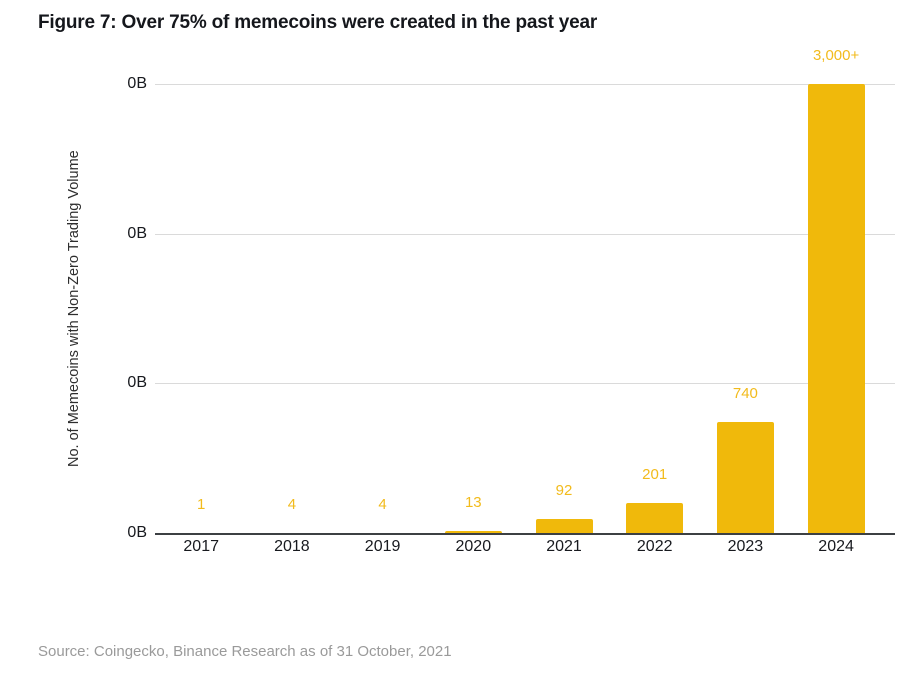 This screenshot has height=674, width=920. Describe the element at coordinates (745, 546) in the screenshot. I see `x-tick-label: 2023` at that location.